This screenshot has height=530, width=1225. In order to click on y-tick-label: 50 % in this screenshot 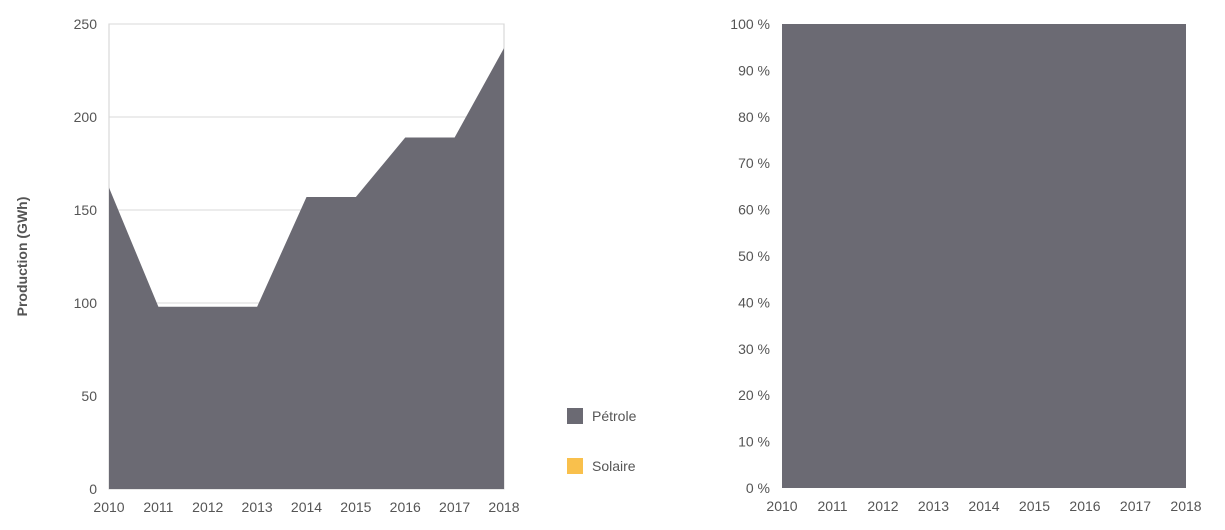, I will do `click(754, 256)`.